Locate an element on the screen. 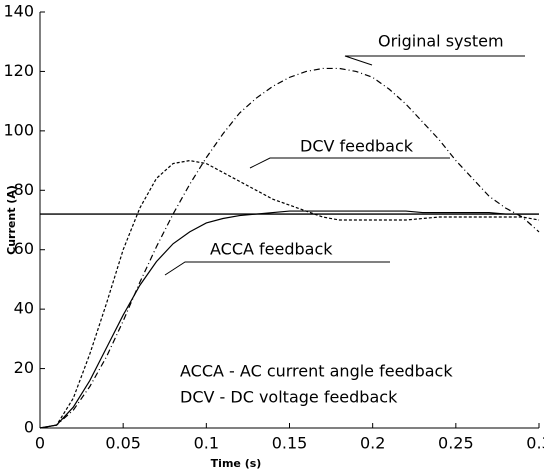  y-tick-label: 0 is located at coordinates (29, 427).